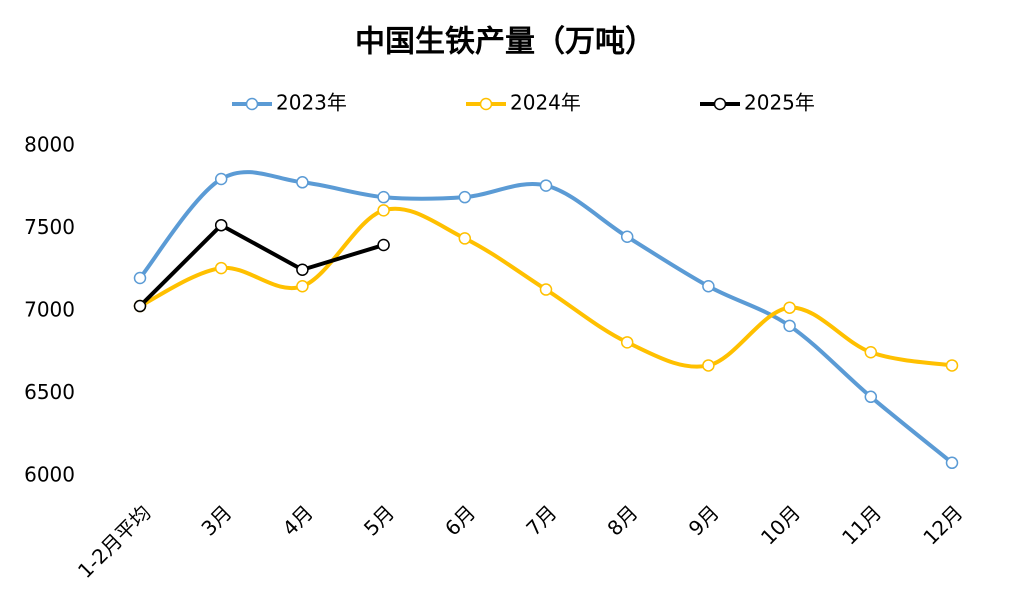 The width and height of the screenshot is (1017, 607). What do you see at coordinates (49, 145) in the screenshot?
I see `y-tick-label: 8000` at bounding box center [49, 145].